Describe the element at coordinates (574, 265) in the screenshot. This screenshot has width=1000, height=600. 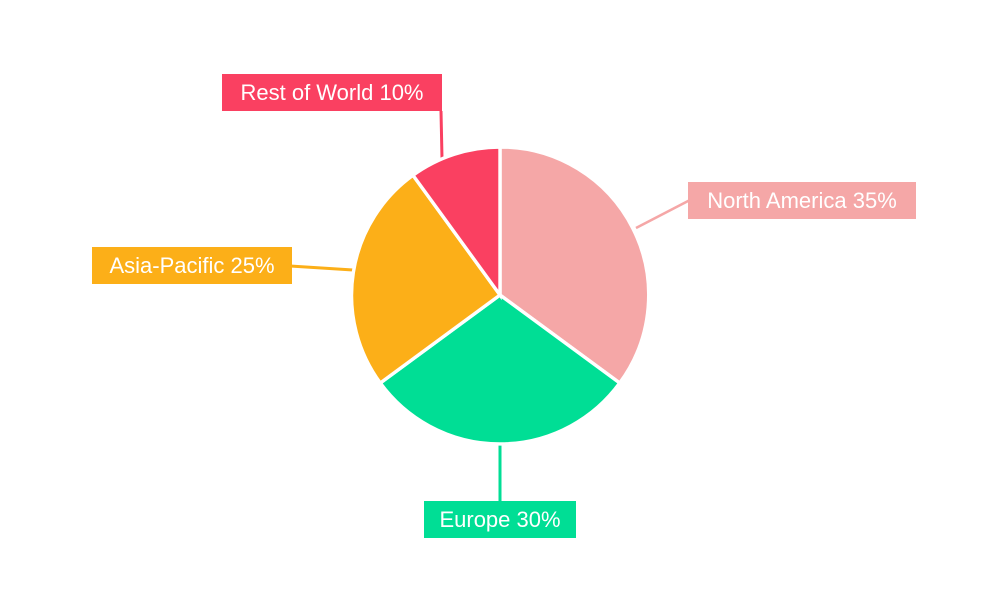
I see `pie-slice-north-america` at that location.